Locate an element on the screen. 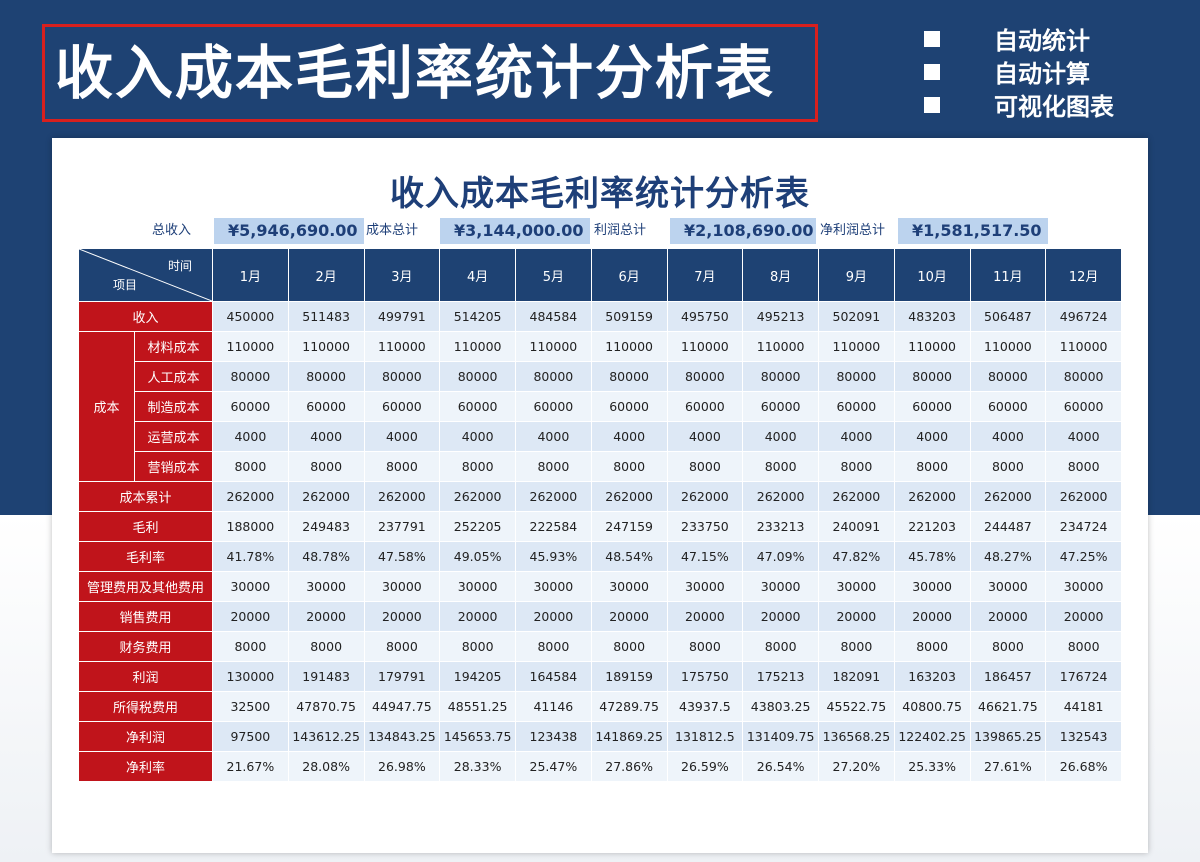 The width and height of the screenshot is (1200, 862). table-cell: 25.47% is located at coordinates (553, 766).